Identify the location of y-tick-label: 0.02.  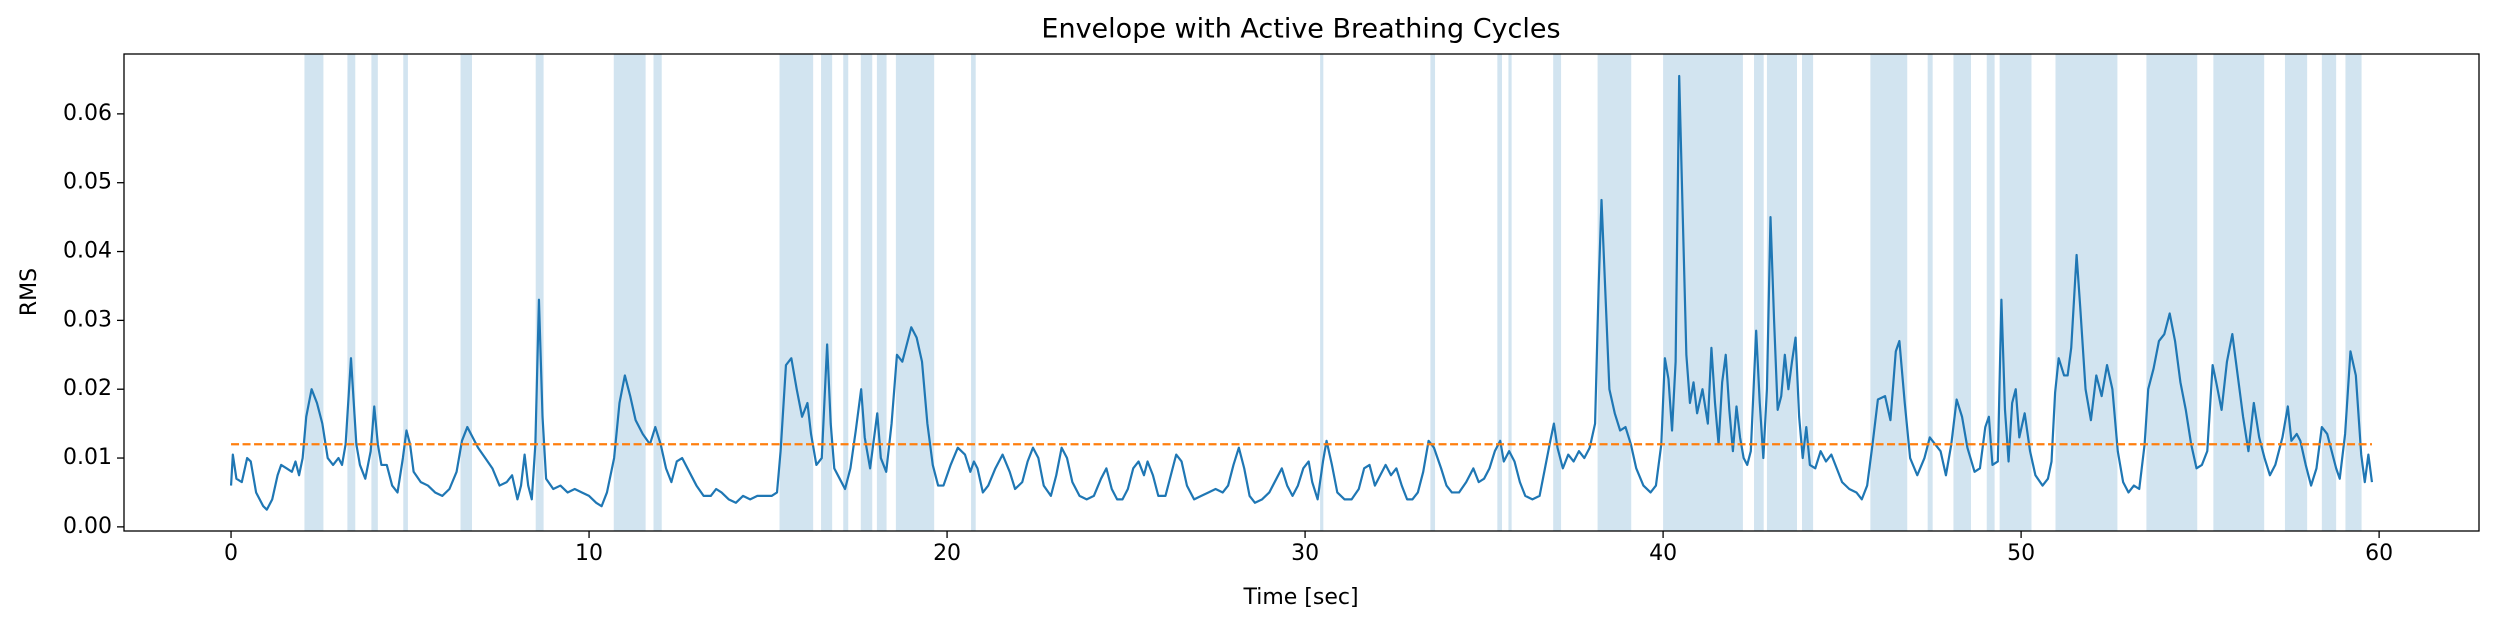
(87, 388).